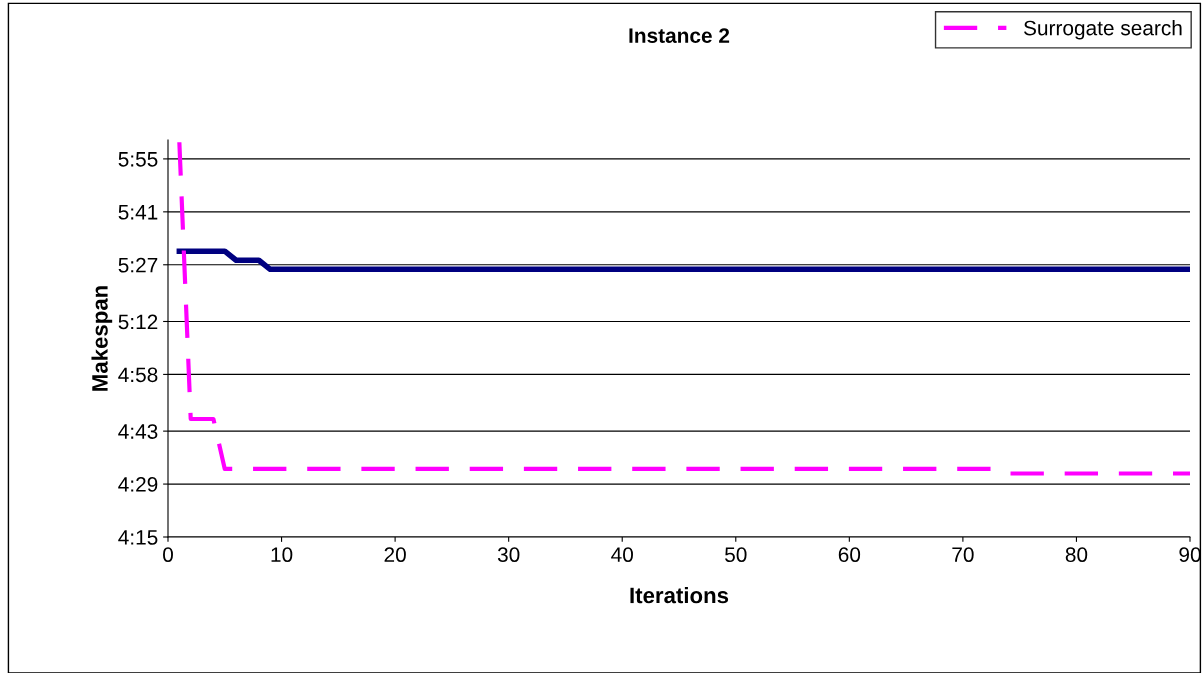 The height and width of the screenshot is (673, 1204). What do you see at coordinates (679, 35) in the screenshot?
I see `chart-title: Instance 2` at bounding box center [679, 35].